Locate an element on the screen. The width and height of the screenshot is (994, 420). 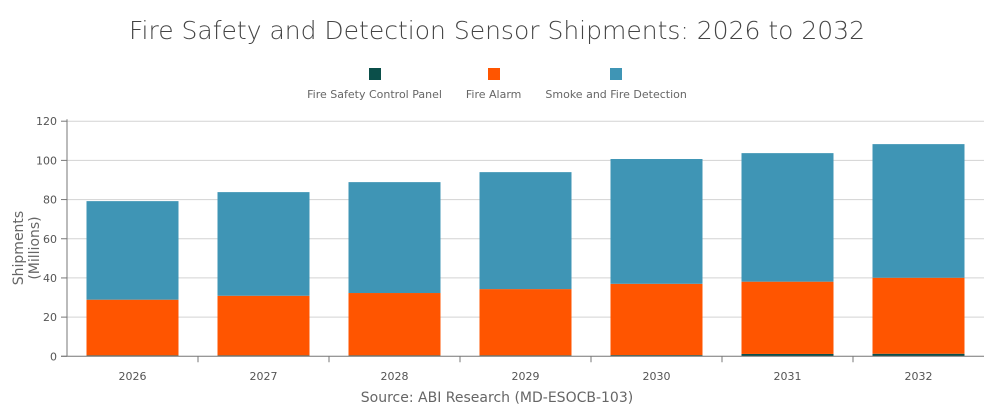
legend-label: Smoke and Fire Detection is located at coordinates (616, 94).